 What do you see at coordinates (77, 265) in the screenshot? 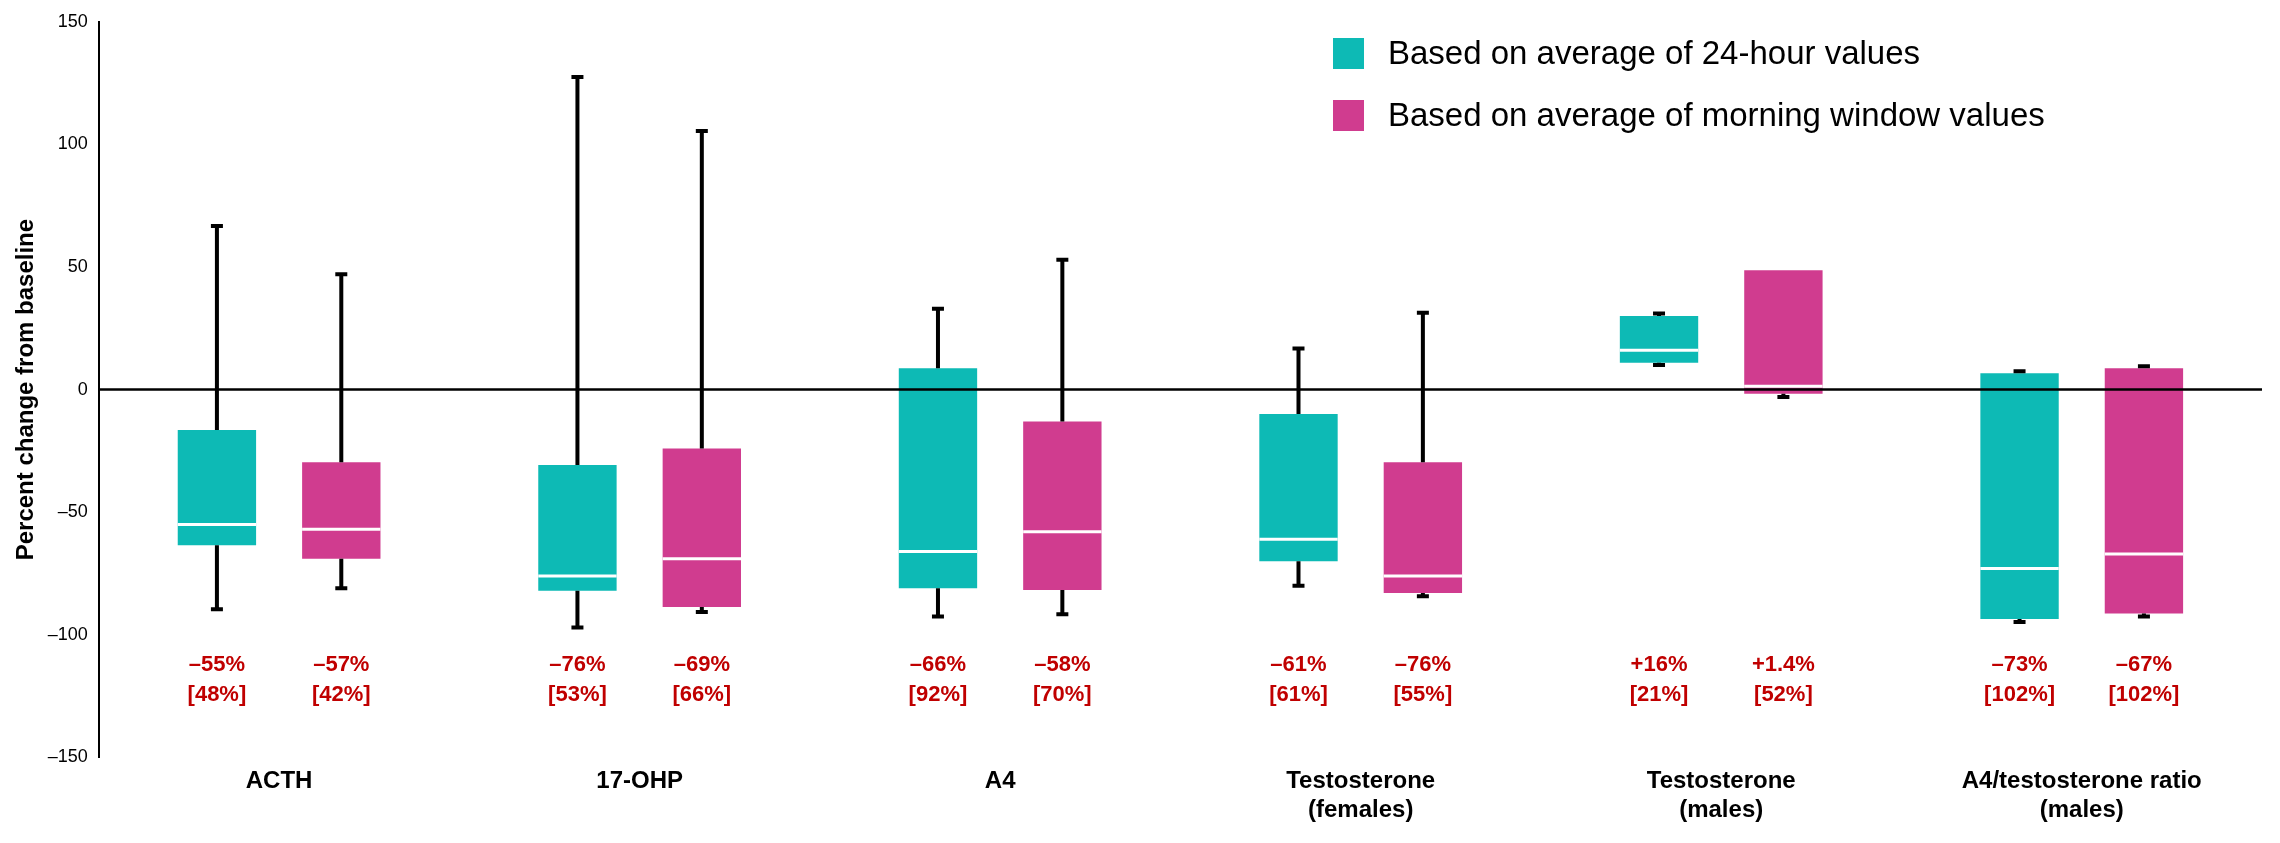
I see `y-tick-label: 50` at bounding box center [77, 265].